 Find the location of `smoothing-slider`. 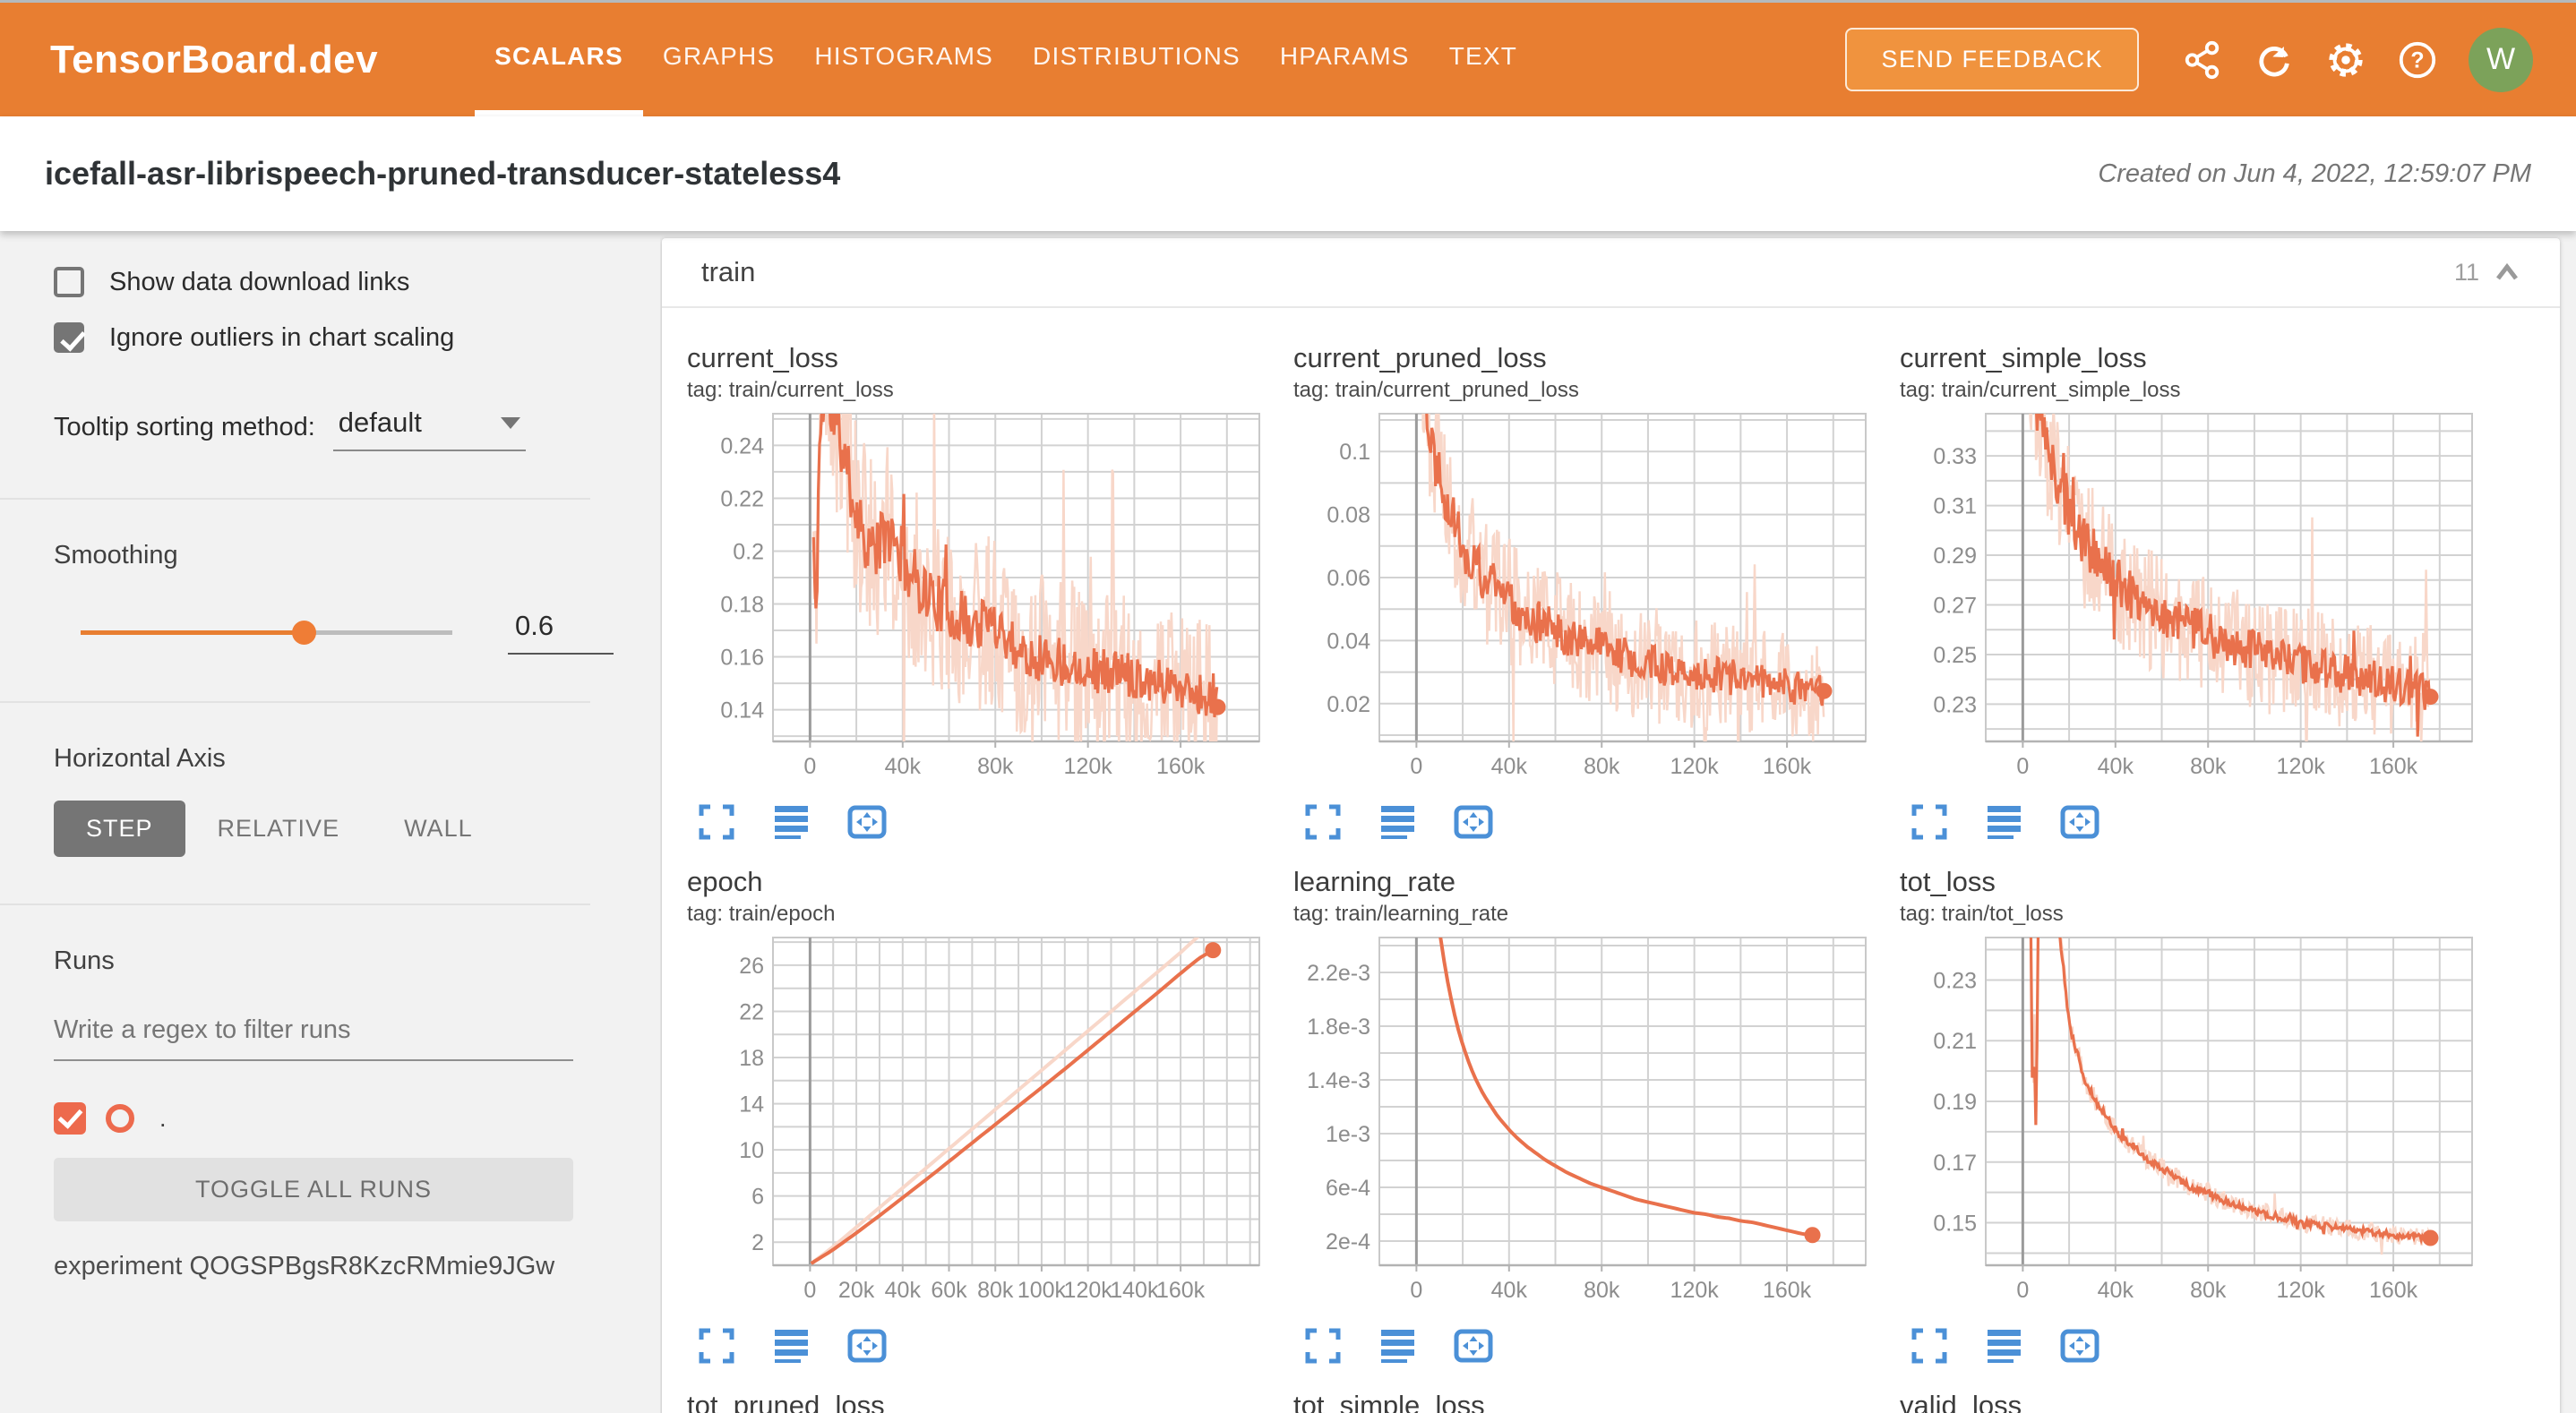

smoothing-slider is located at coordinates (266, 632).